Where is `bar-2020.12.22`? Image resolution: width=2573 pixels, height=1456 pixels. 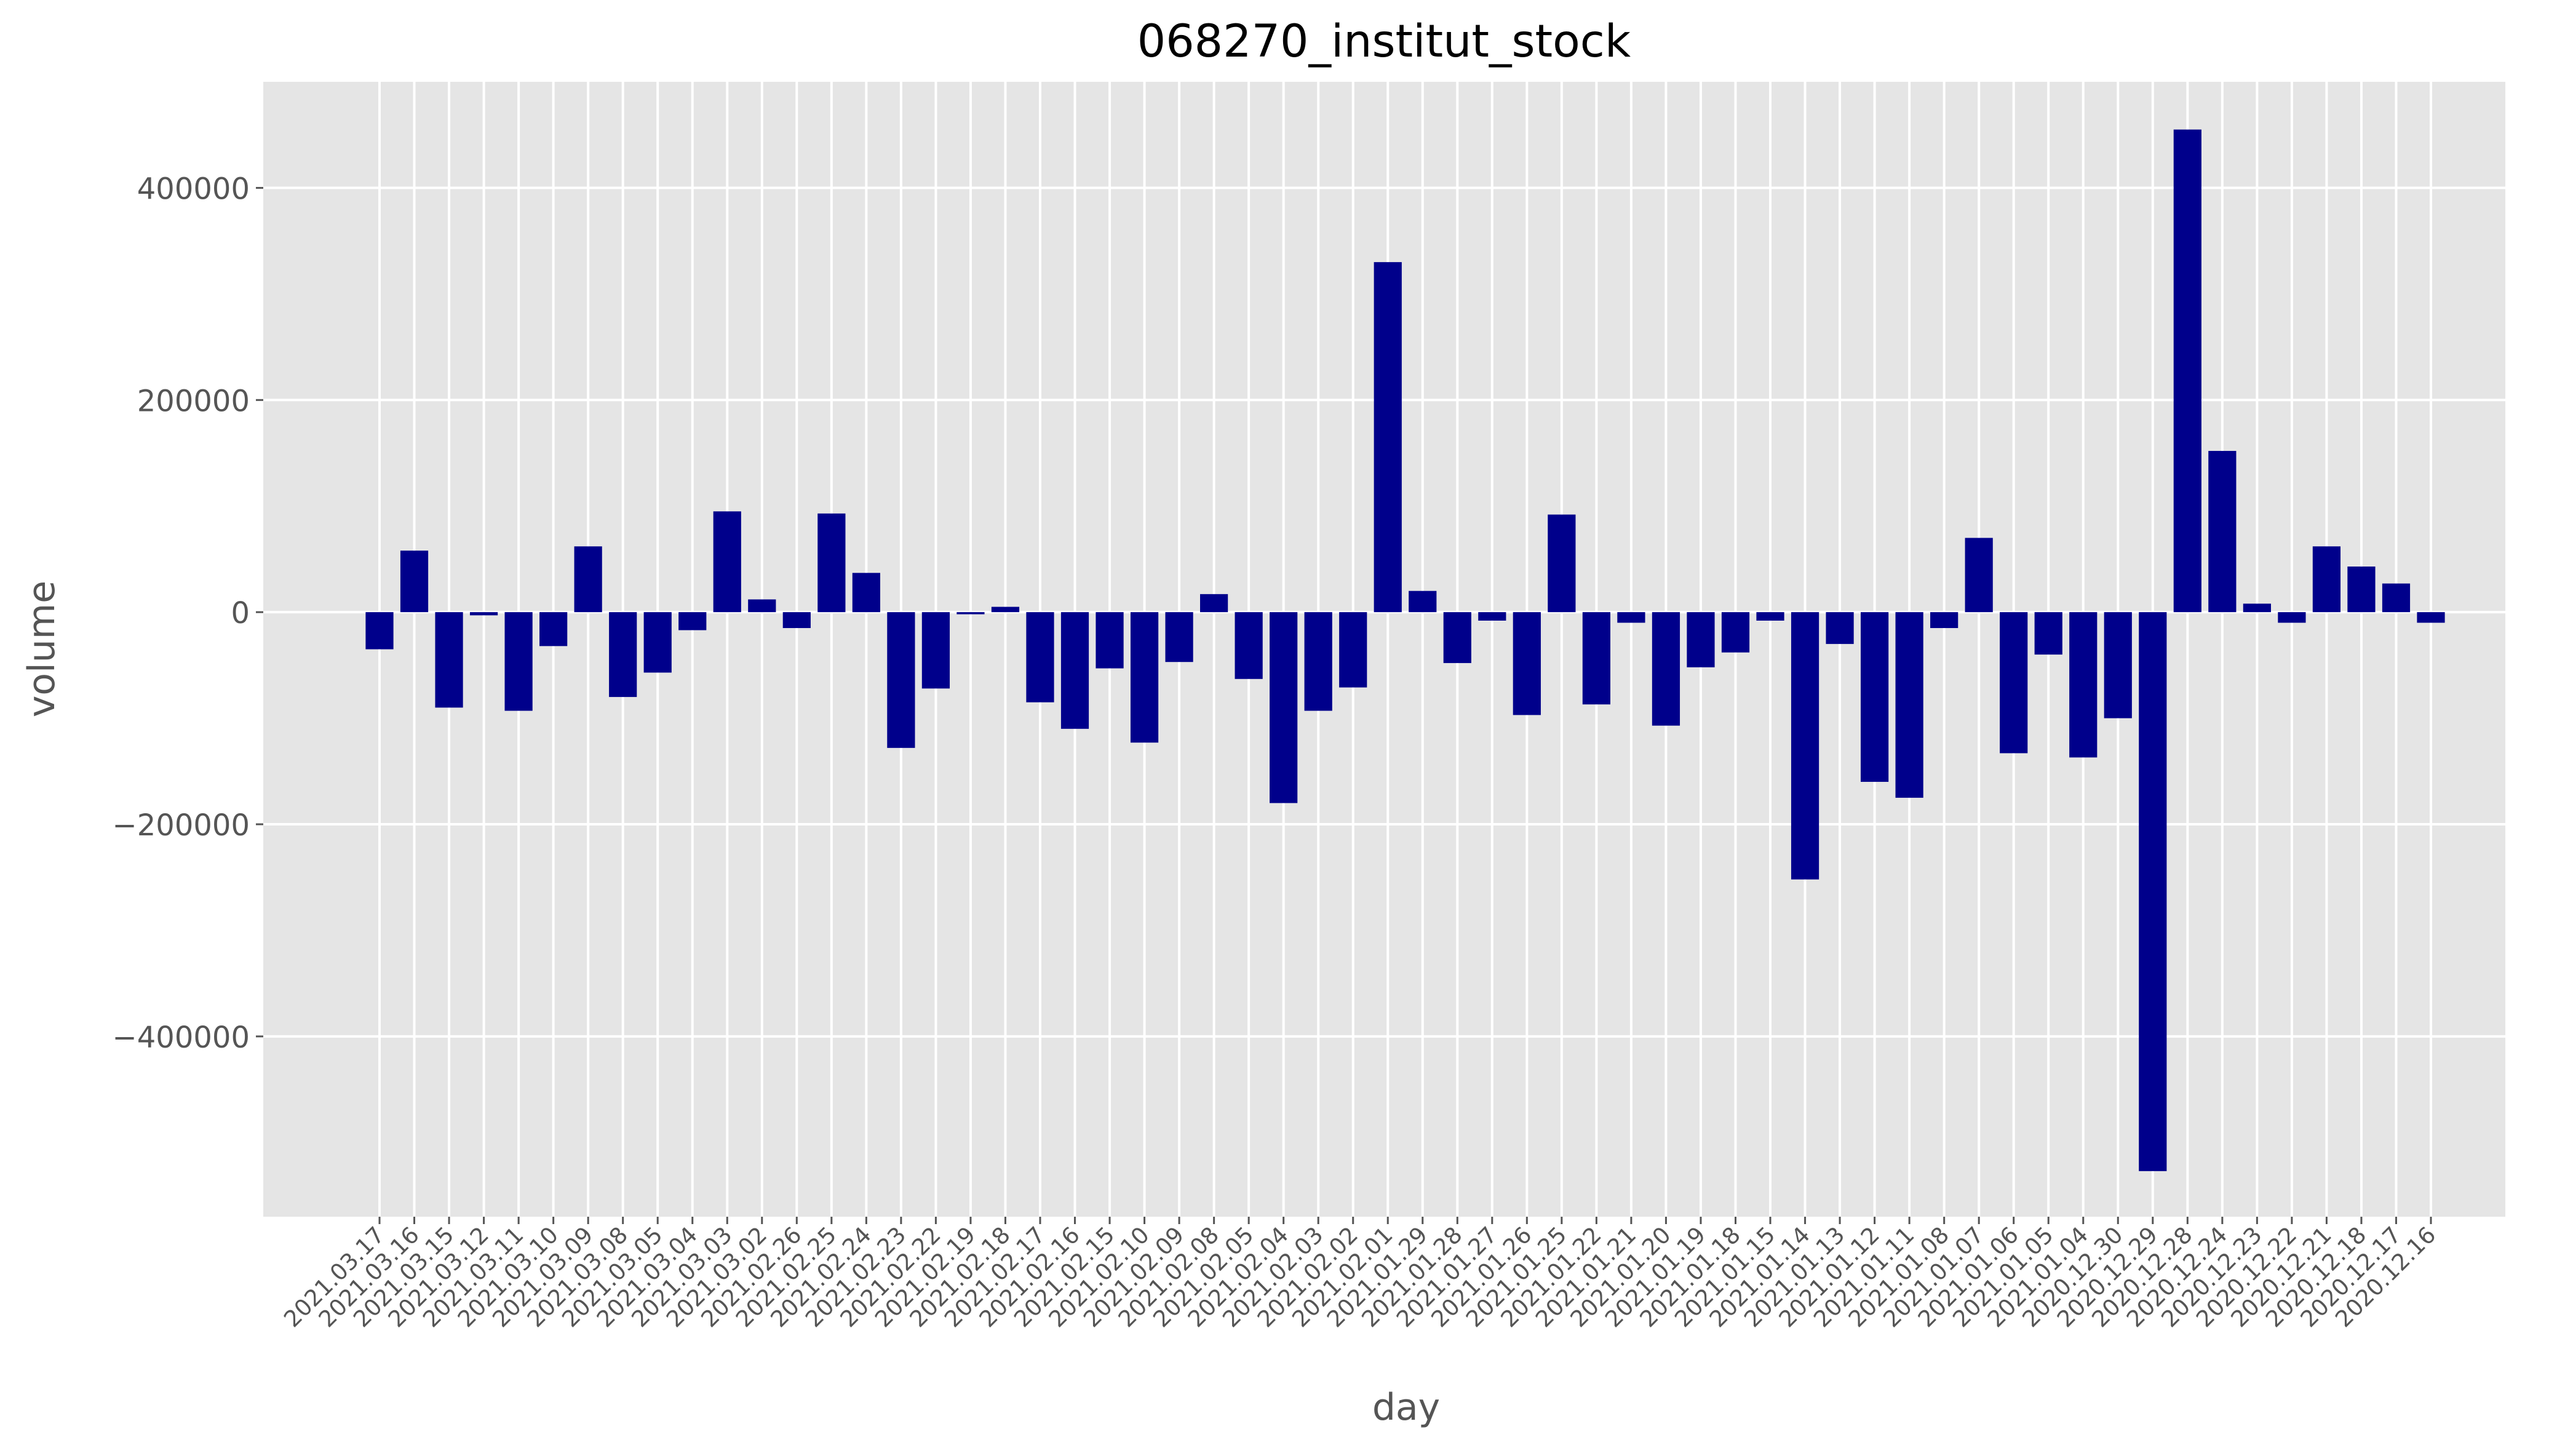
bar-2020.12.22 is located at coordinates (2292, 617).